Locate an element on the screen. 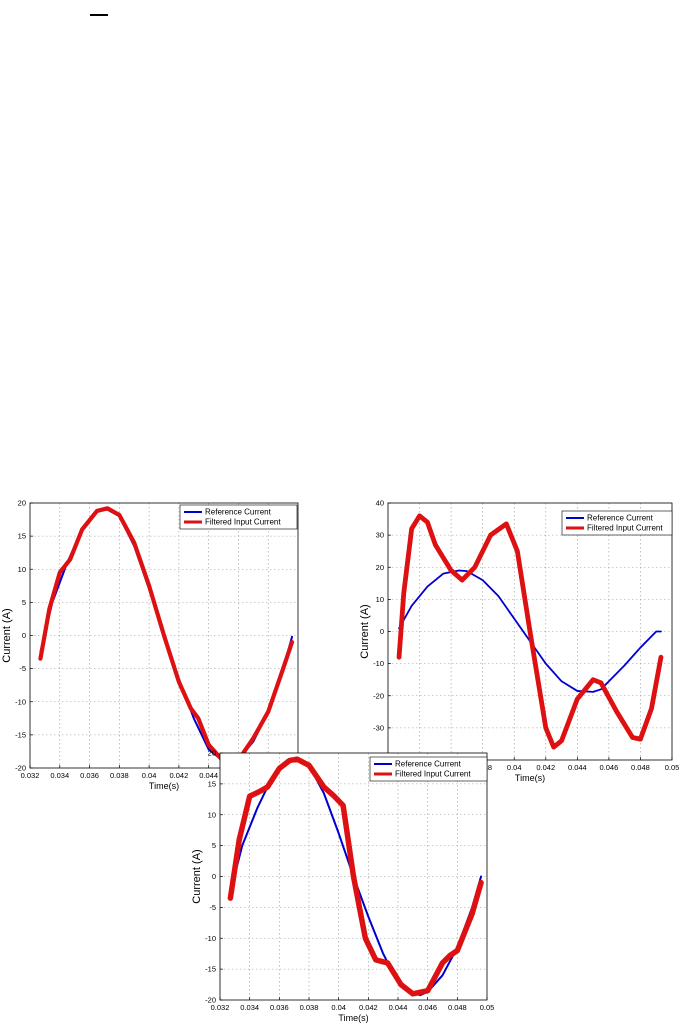  y-tick-label: -30 is located at coordinates (378, 727).